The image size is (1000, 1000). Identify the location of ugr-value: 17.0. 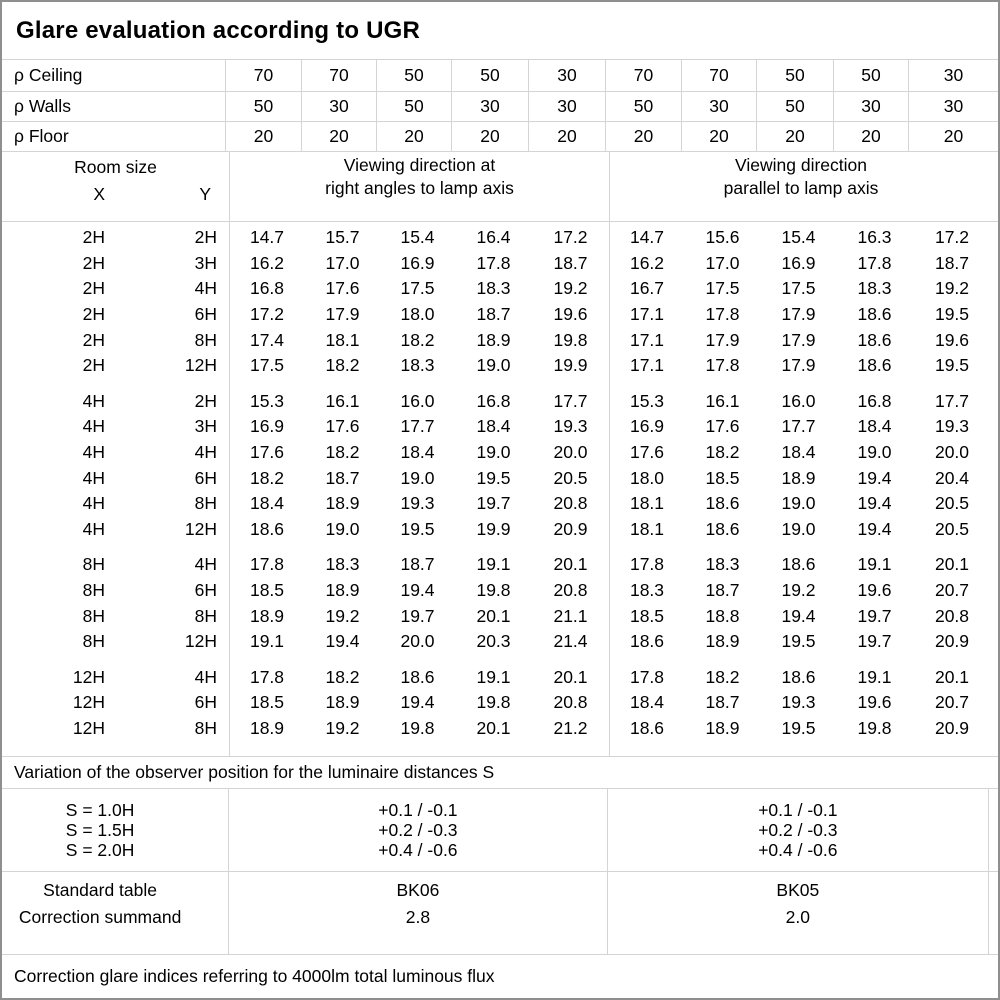
(342, 262).